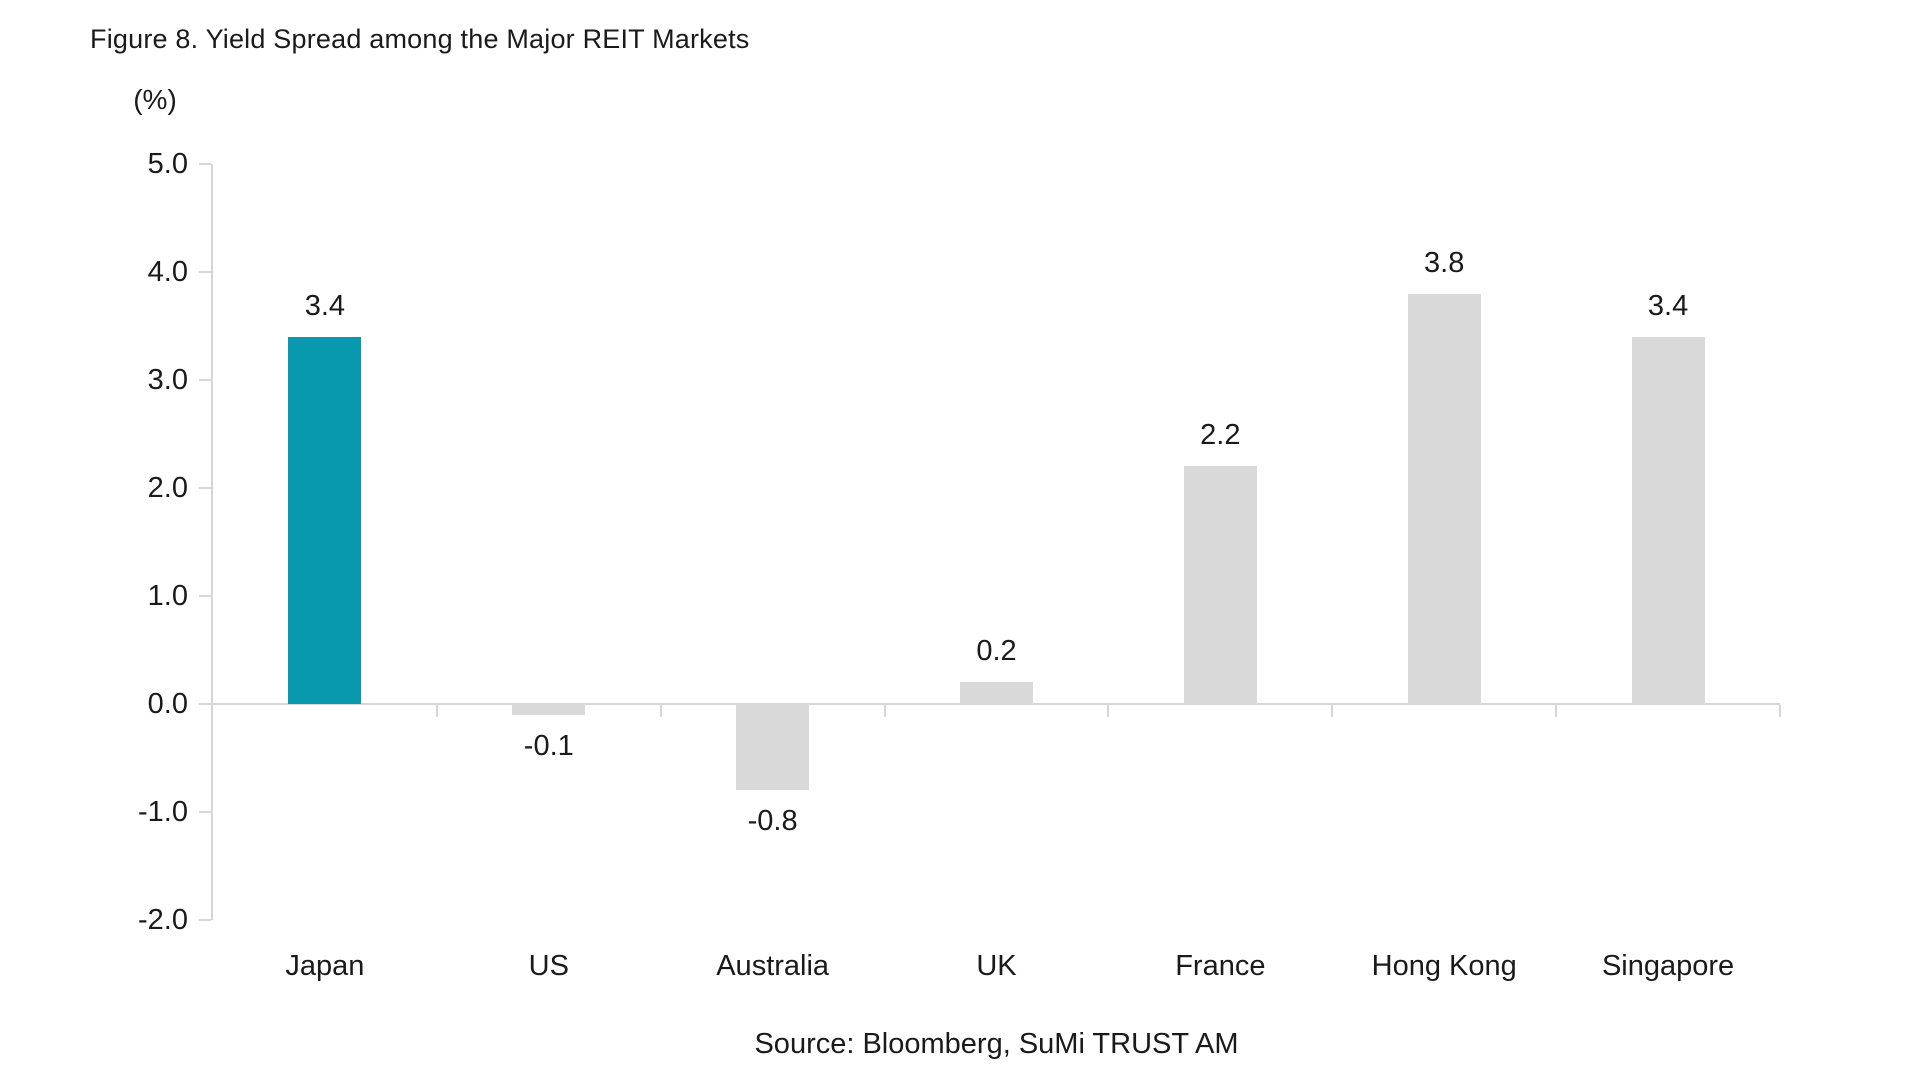  Describe the element at coordinates (325, 966) in the screenshot. I see `x-tick-label-japan: Japan` at that location.